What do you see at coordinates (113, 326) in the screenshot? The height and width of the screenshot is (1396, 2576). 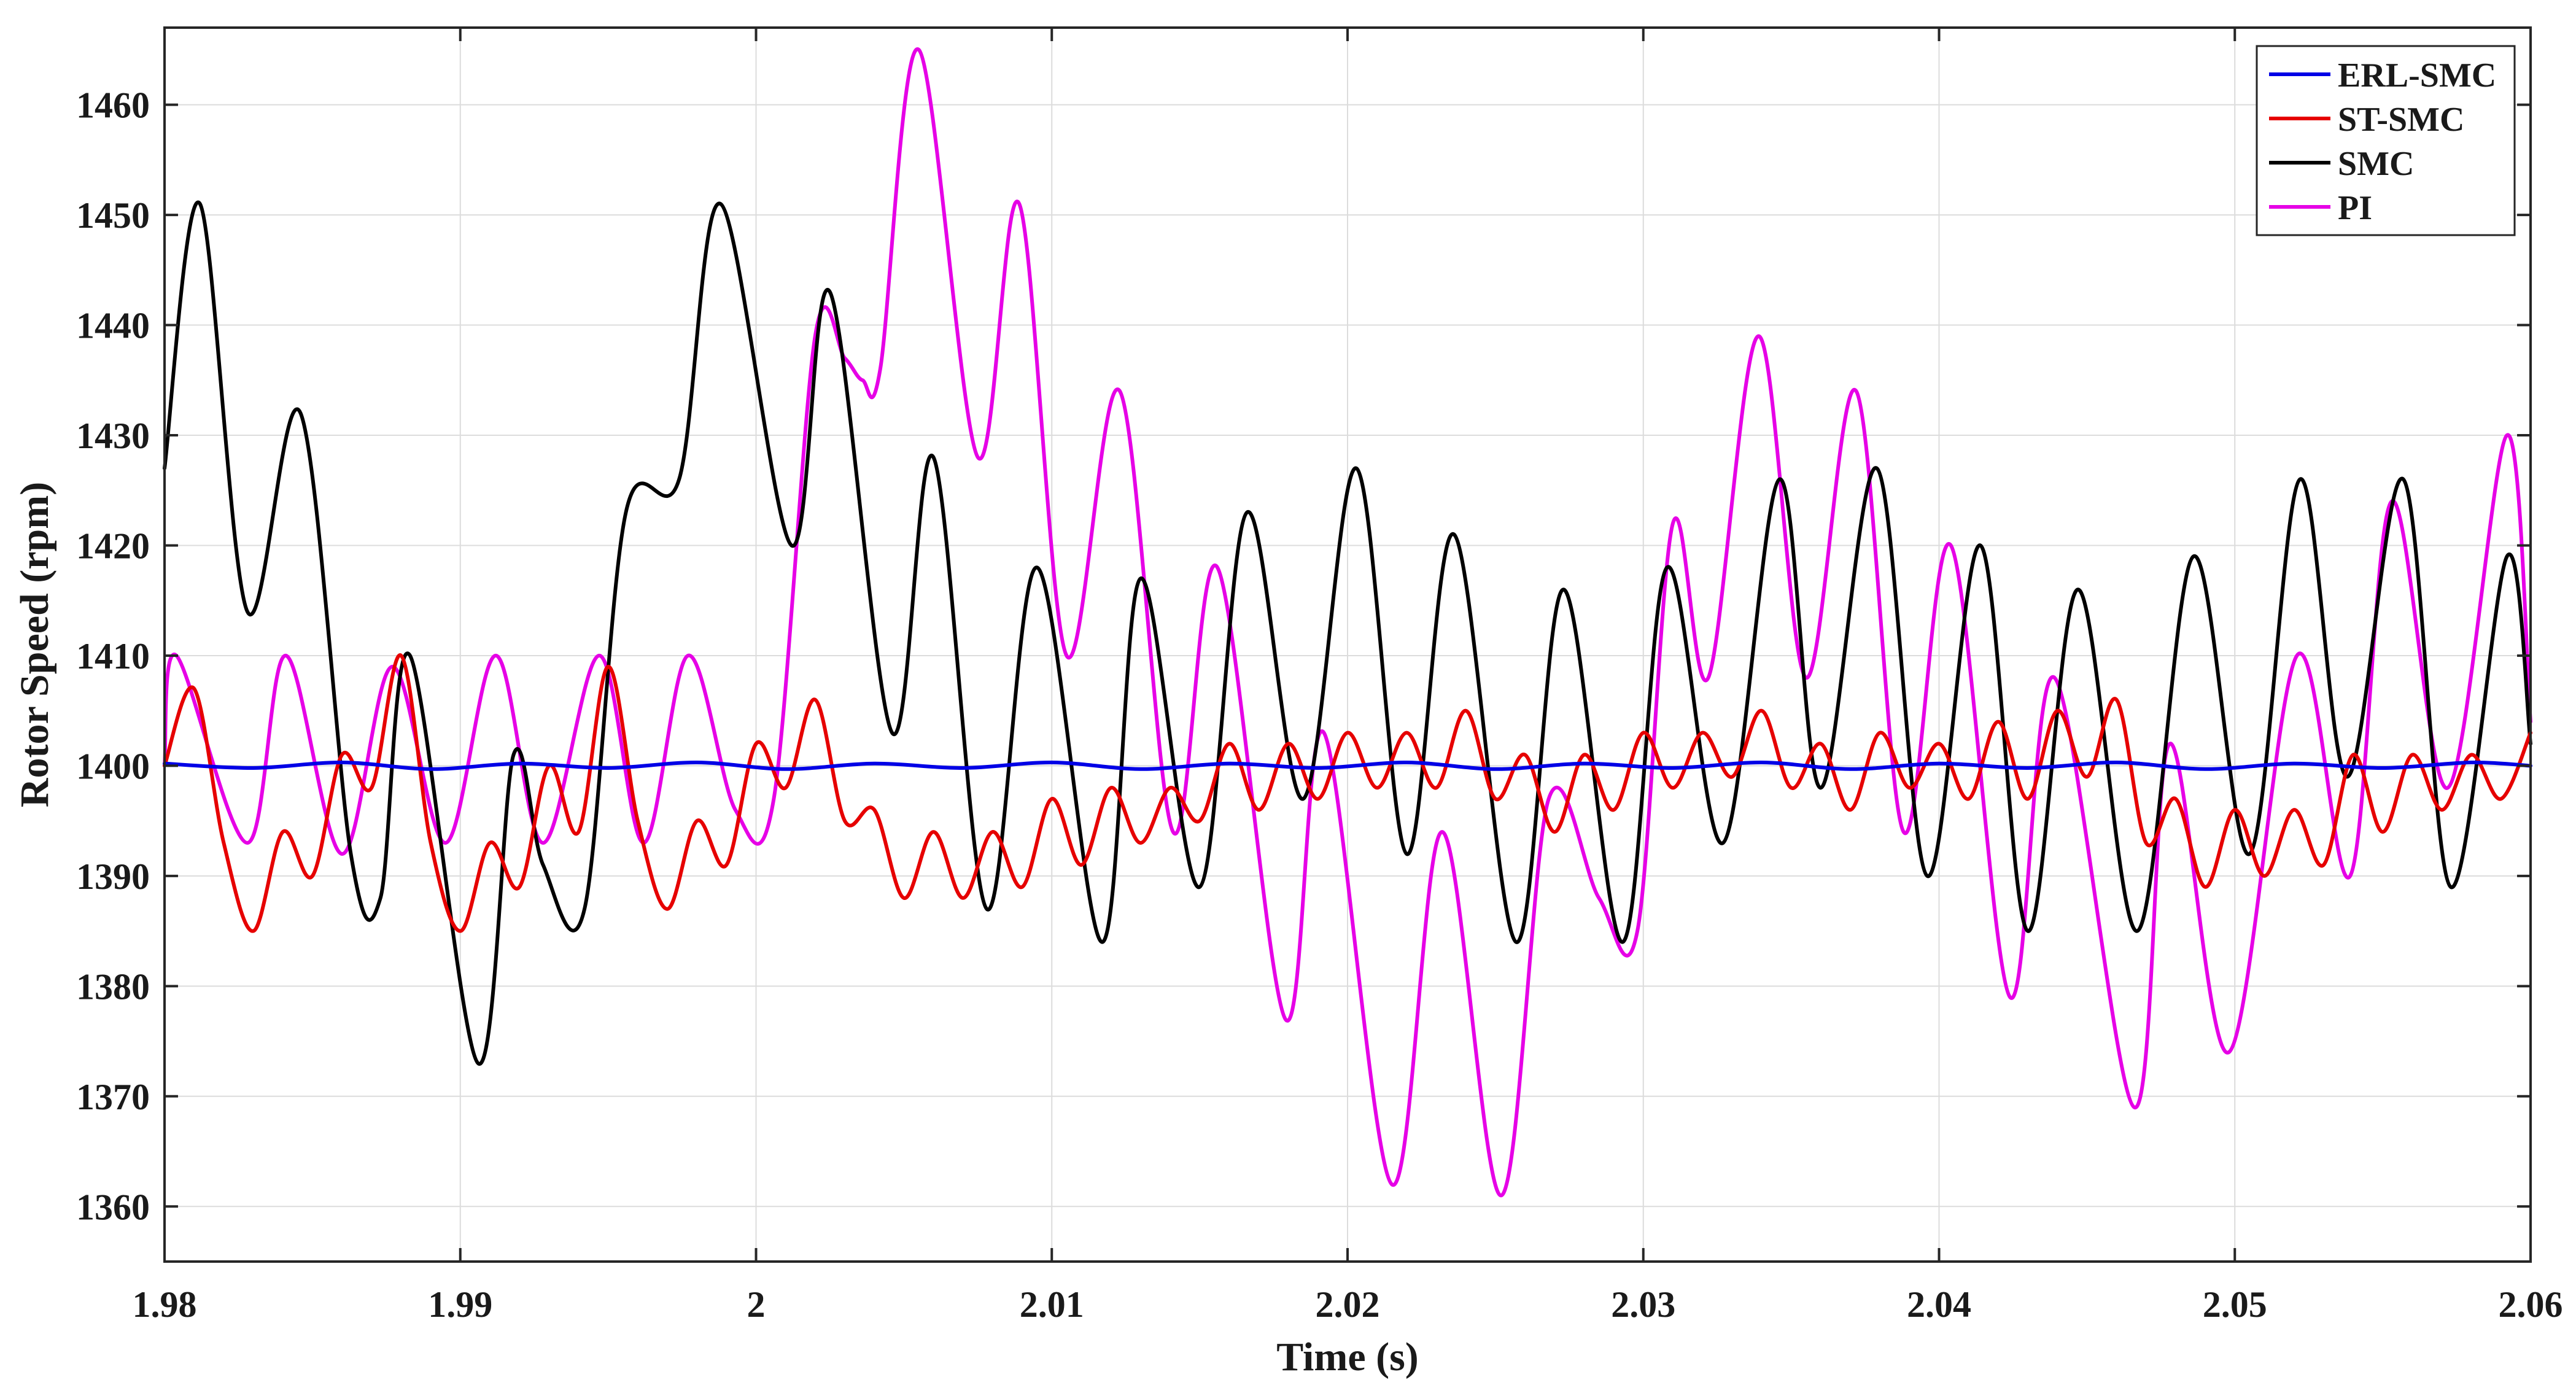 I see `y-tick-label: 1440` at bounding box center [113, 326].